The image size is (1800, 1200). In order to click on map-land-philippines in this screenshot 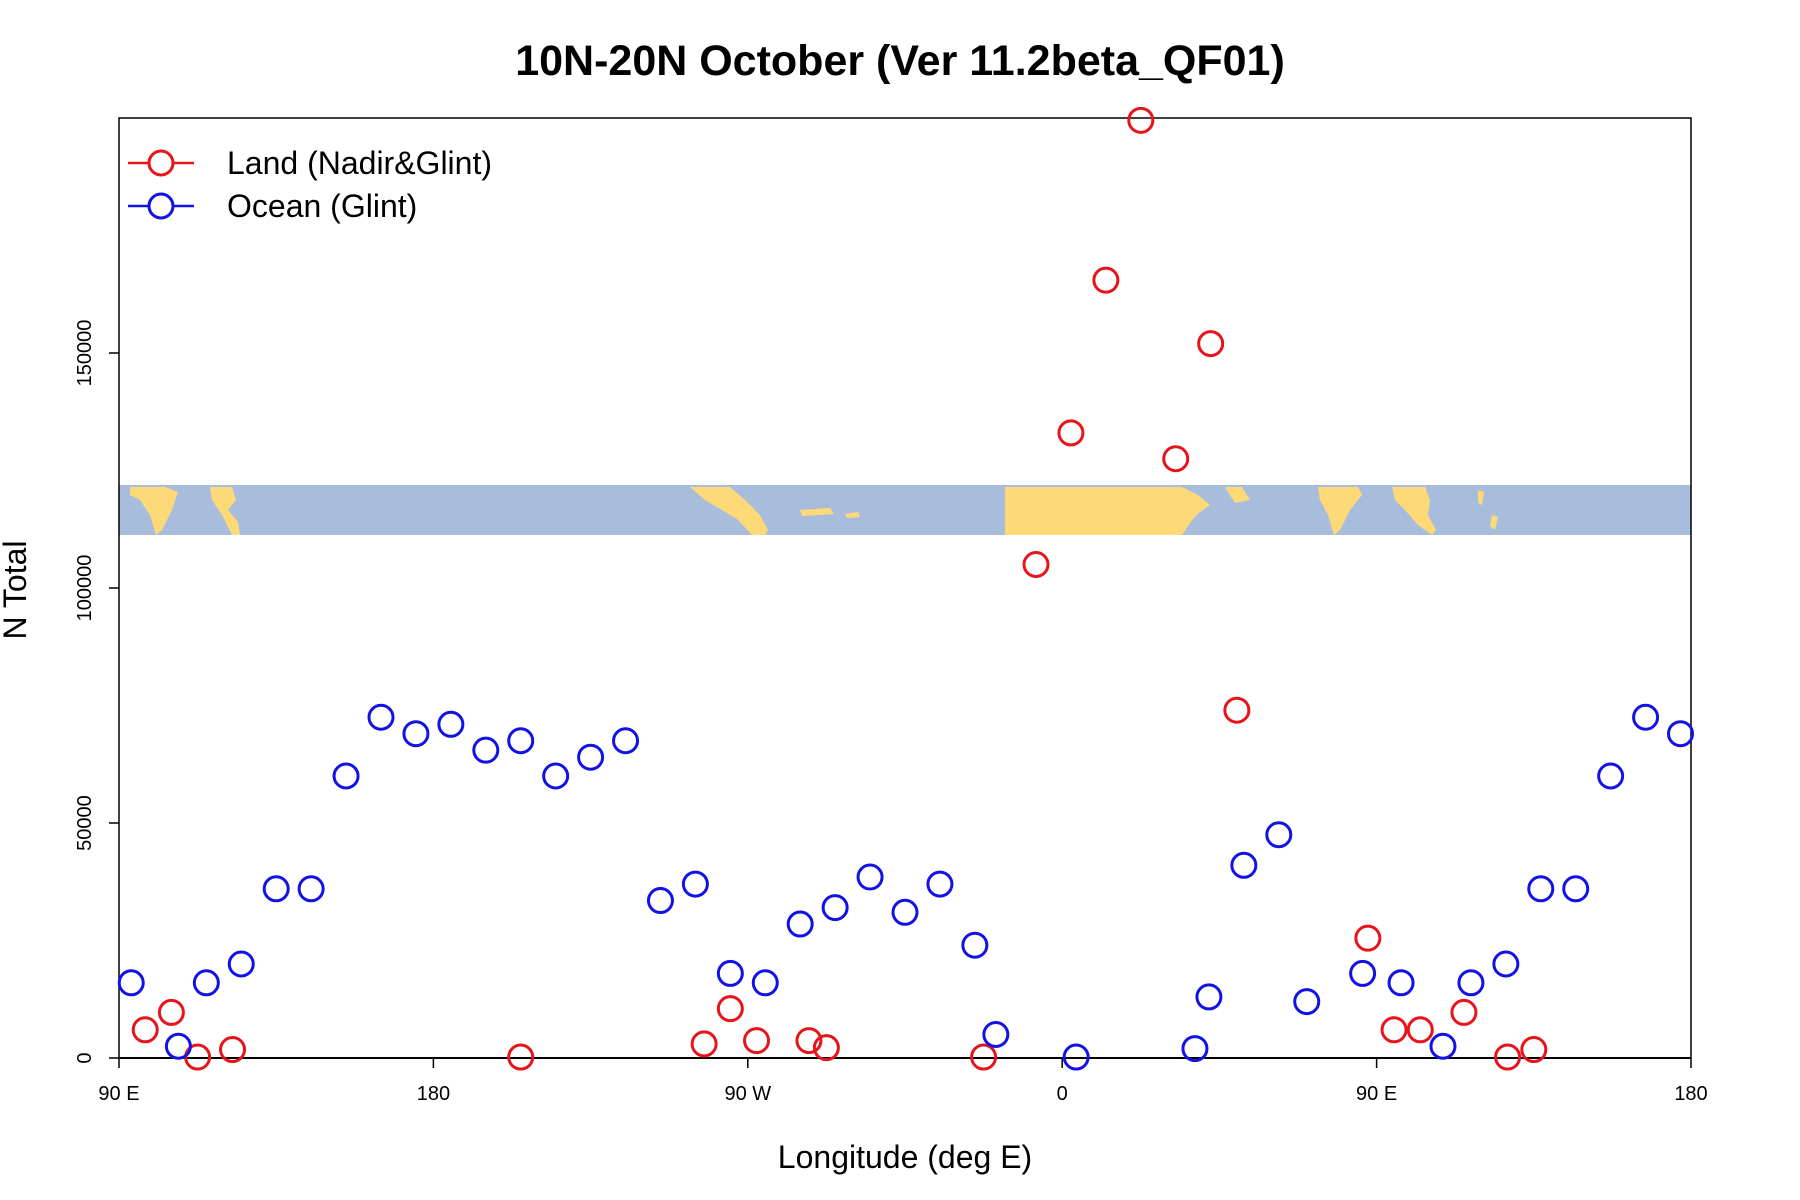, I will do `click(1488, 510)`.